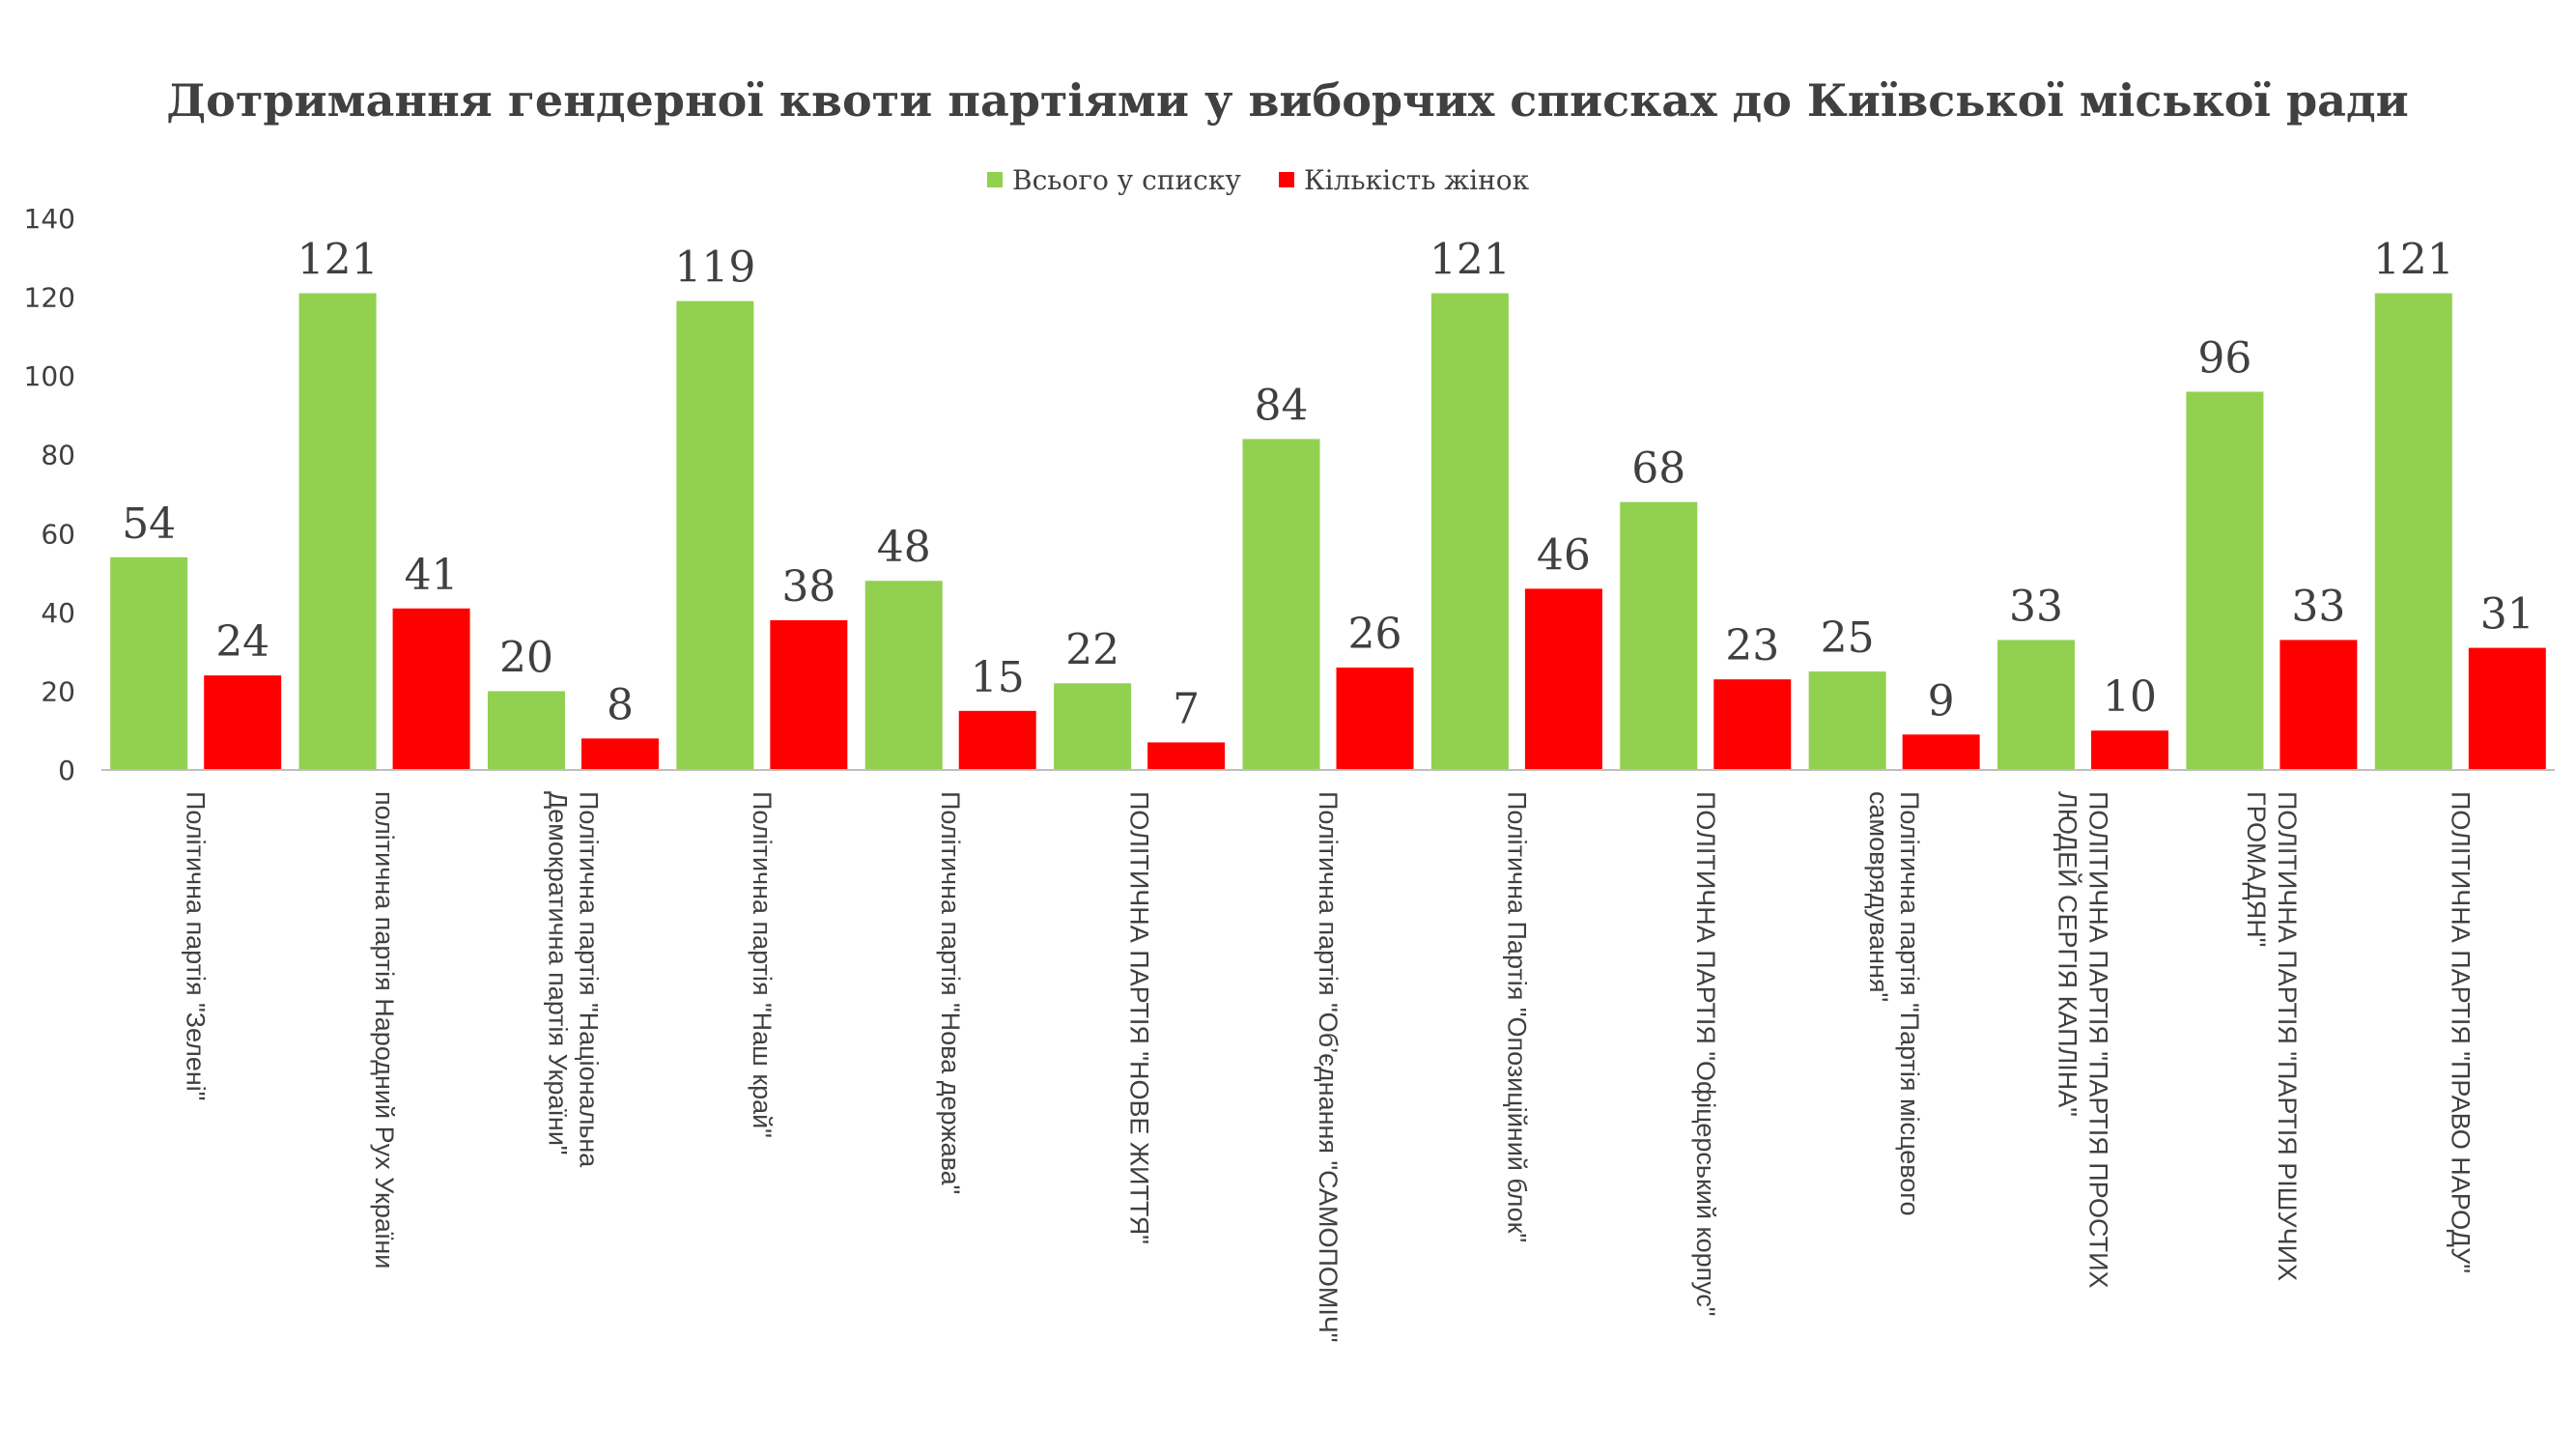  What do you see at coordinates (1564, 555) in the screenshot?
I see `data-label-women: 46` at bounding box center [1564, 555].